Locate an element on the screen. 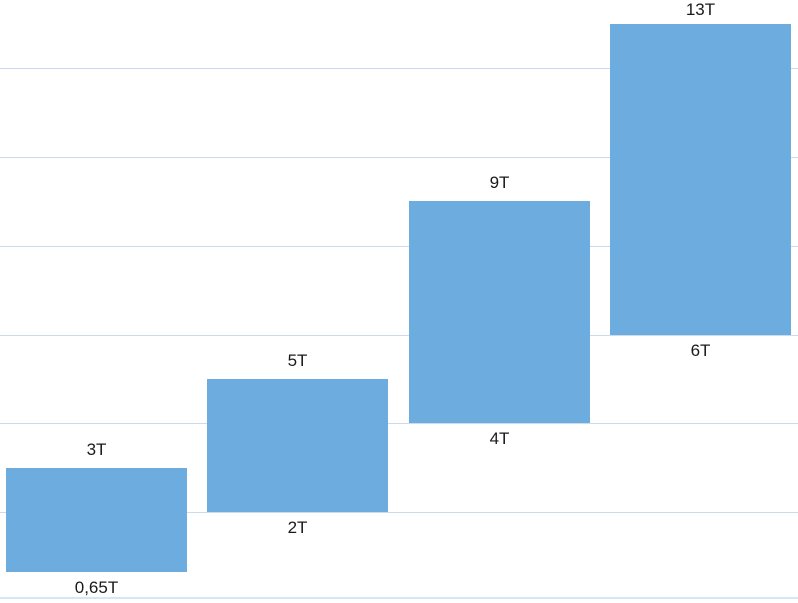 The width and height of the screenshot is (798, 603). bar-low-label: 4T is located at coordinates (499, 438).